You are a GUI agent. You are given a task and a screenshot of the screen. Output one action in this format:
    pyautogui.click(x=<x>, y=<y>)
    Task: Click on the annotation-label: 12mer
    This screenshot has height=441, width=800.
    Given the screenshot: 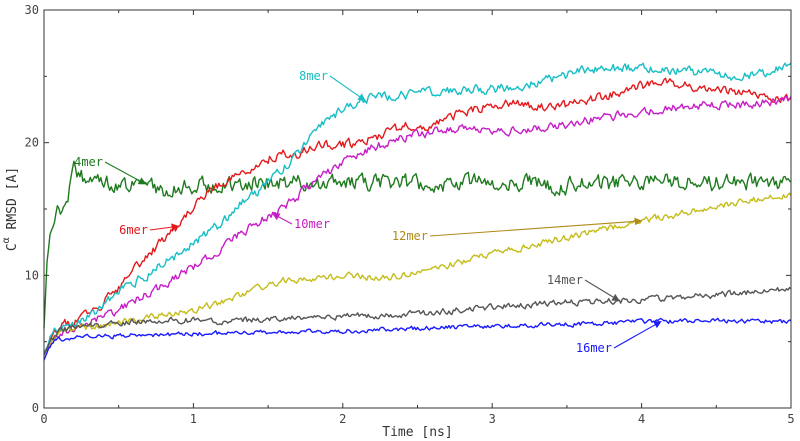 What is the action you would take?
    pyautogui.click(x=410, y=236)
    